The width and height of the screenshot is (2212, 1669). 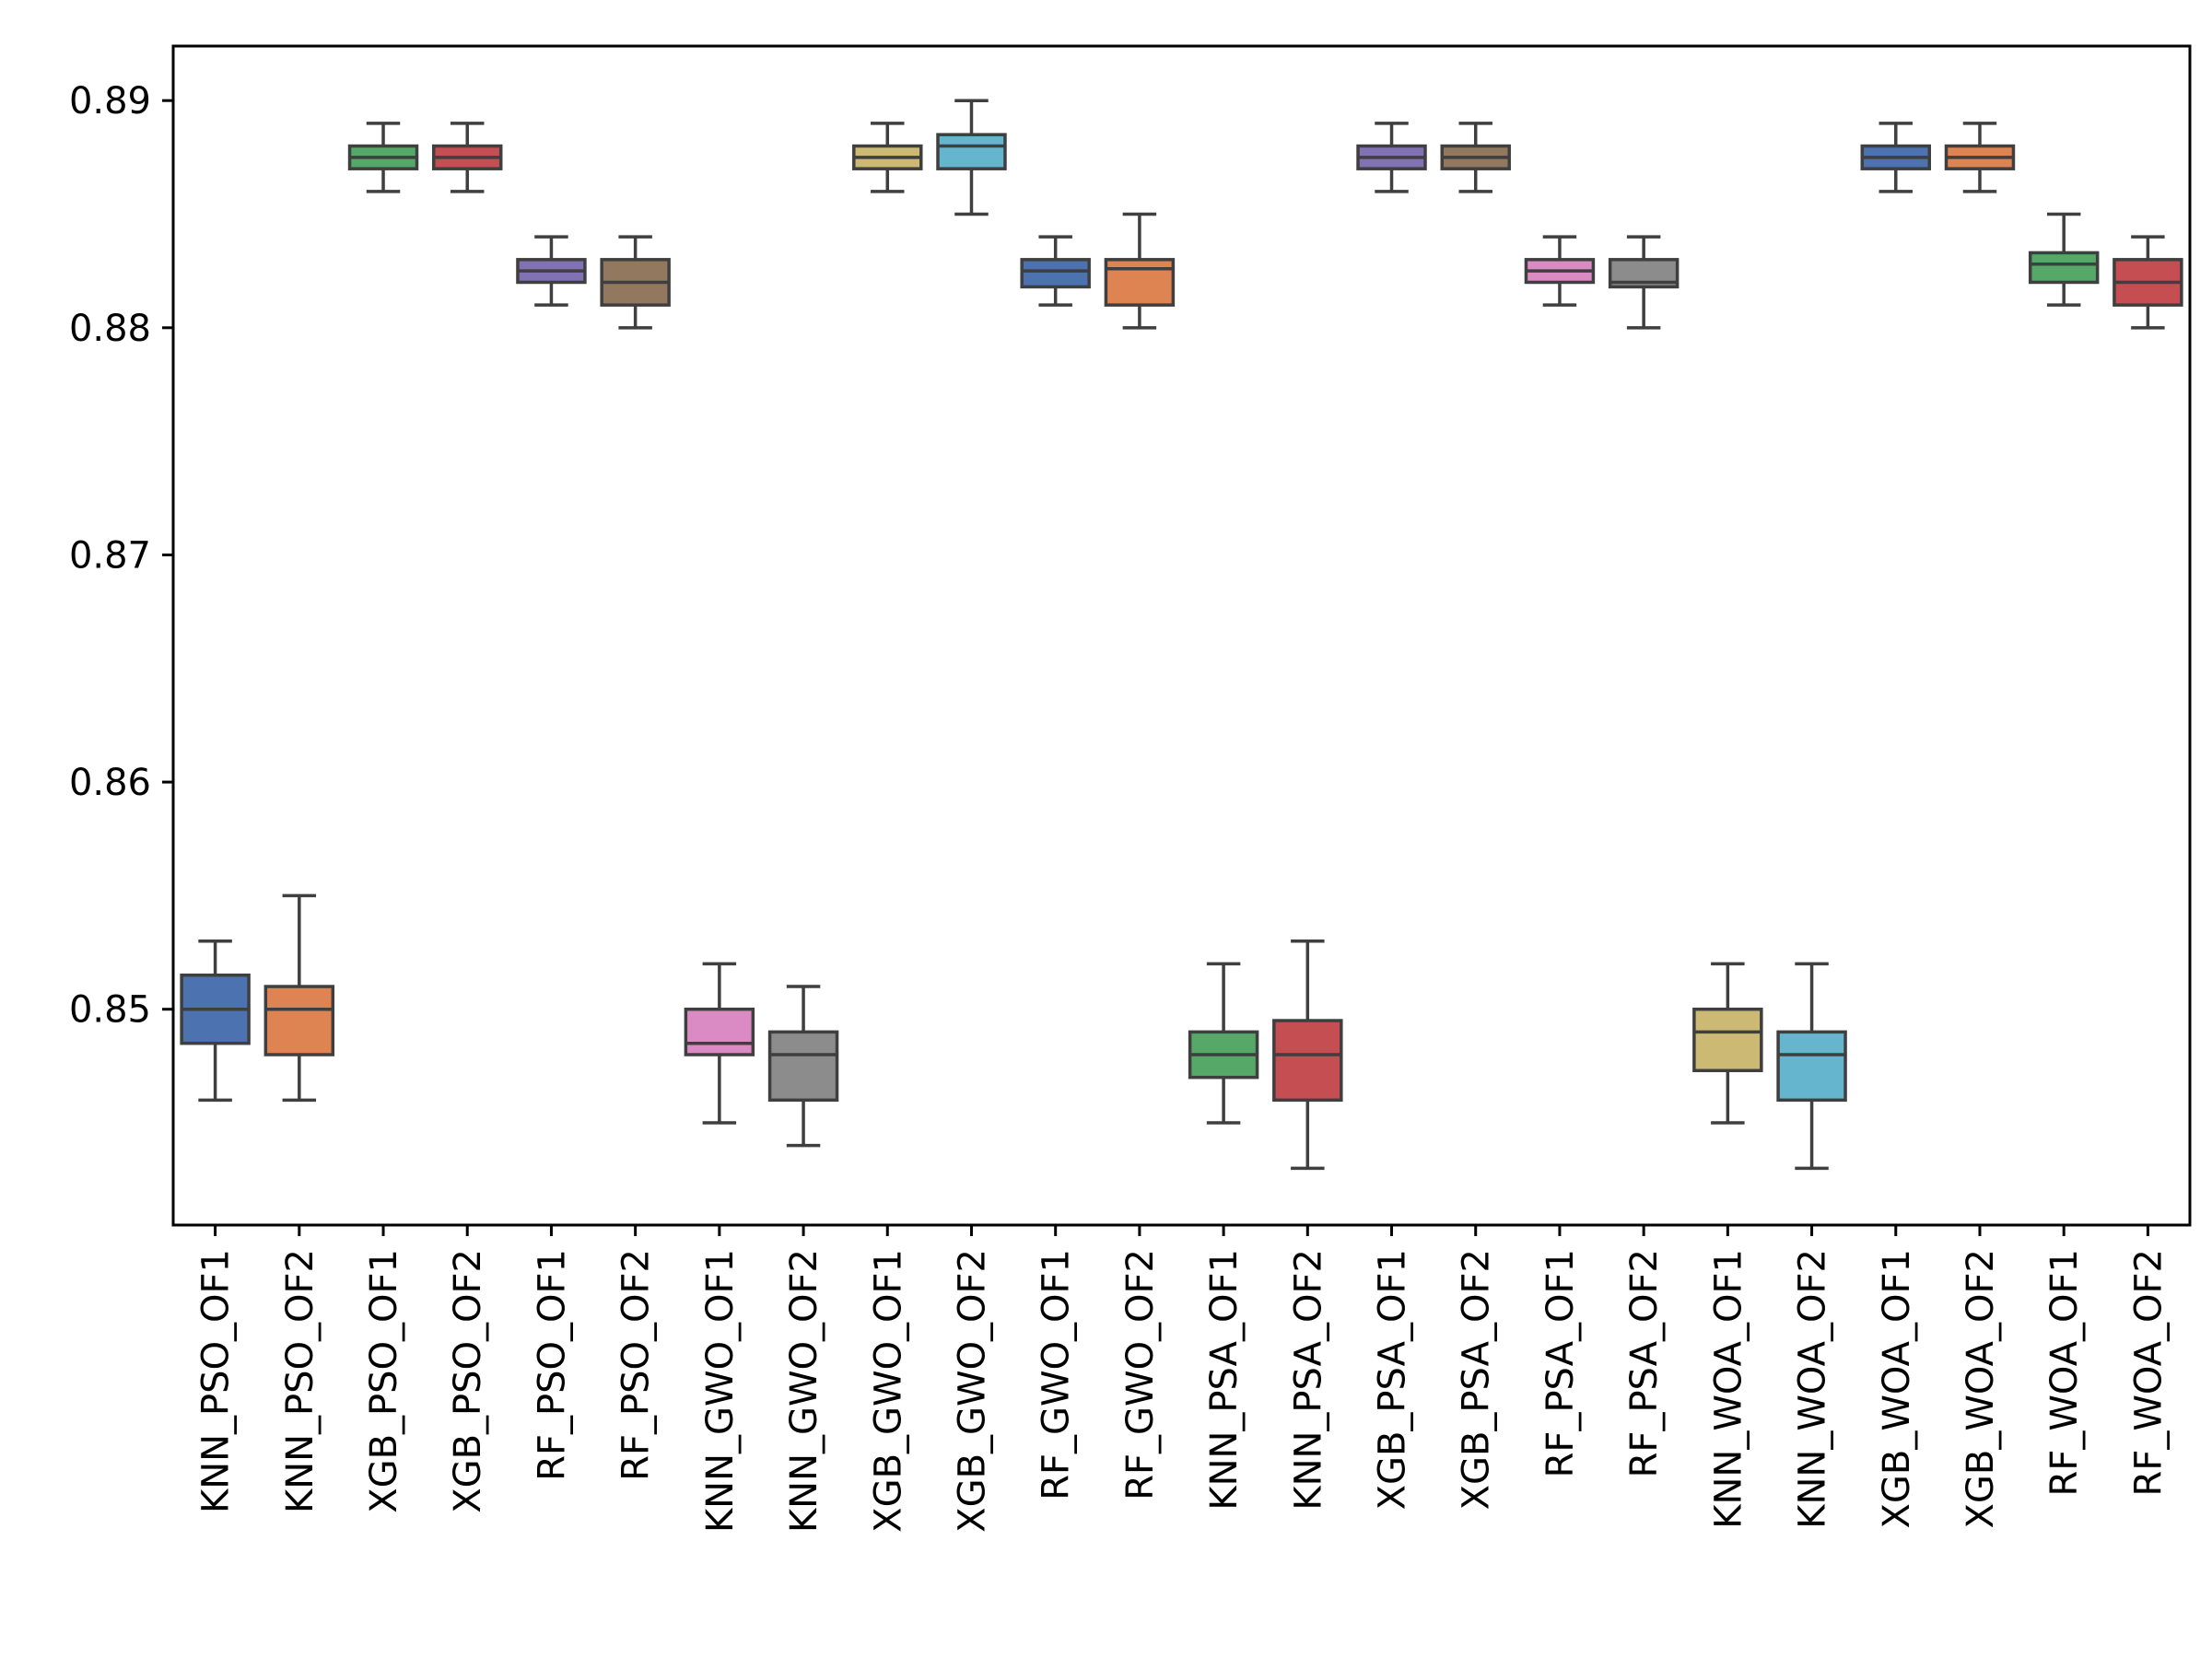 What do you see at coordinates (1308, 1380) in the screenshot?
I see `x-tick-label: KNN_PSA_OF2` at bounding box center [1308, 1380].